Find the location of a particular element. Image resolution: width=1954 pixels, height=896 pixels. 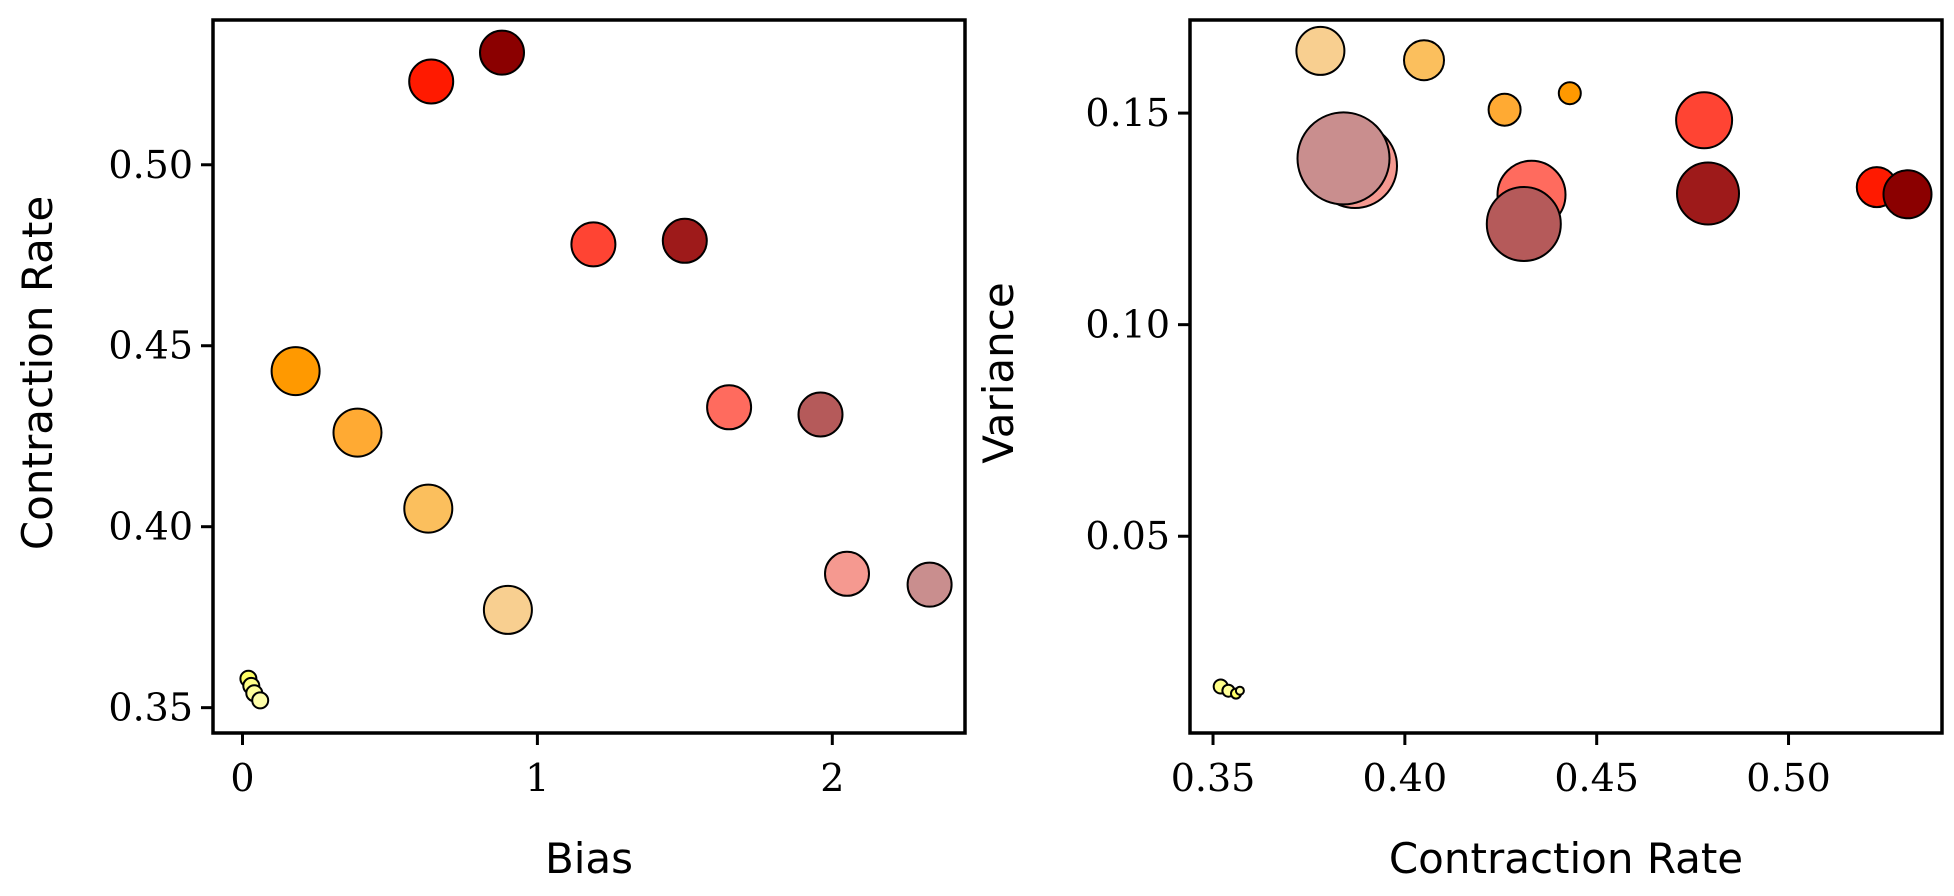

y-axis-label: Variance is located at coordinates (998, 372).